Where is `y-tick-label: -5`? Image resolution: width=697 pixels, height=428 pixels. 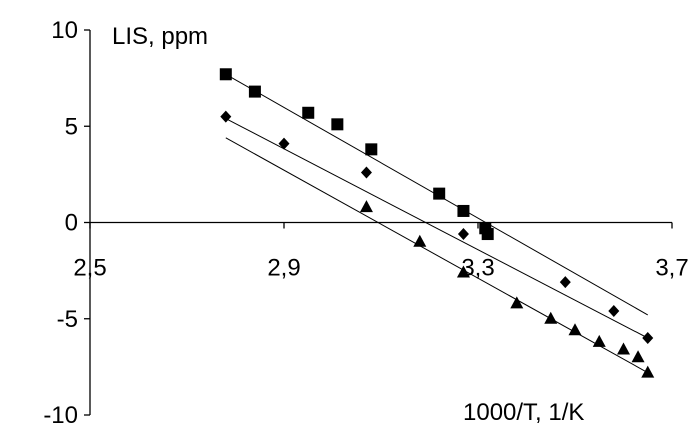
y-tick-label: -5 is located at coordinates (67, 319).